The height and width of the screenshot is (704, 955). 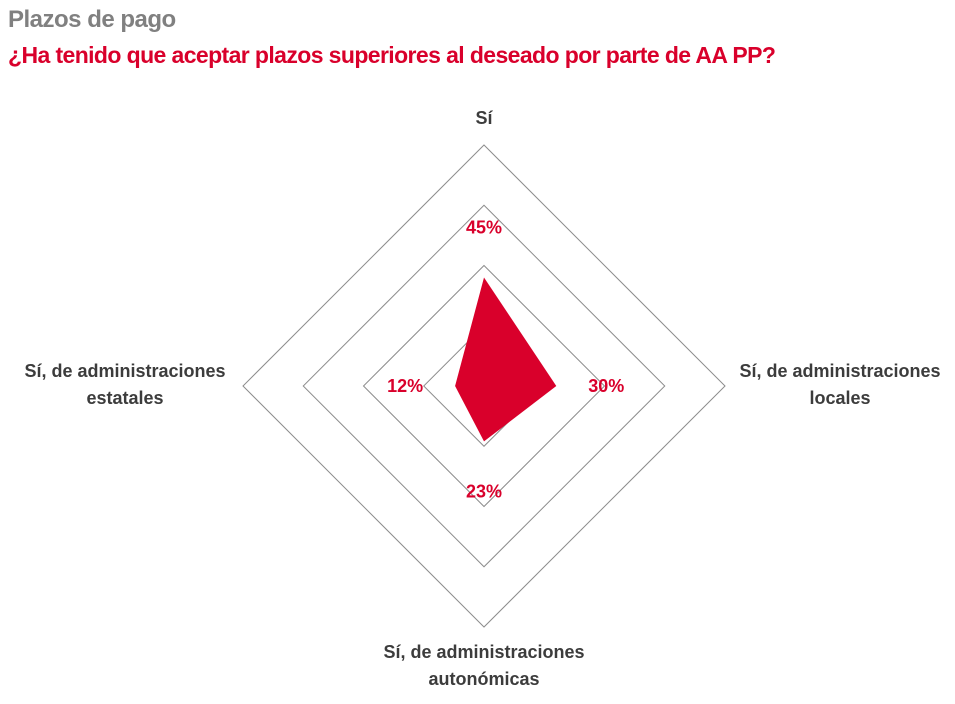 I want to click on axis-label-line: estatales, so click(x=124, y=398).